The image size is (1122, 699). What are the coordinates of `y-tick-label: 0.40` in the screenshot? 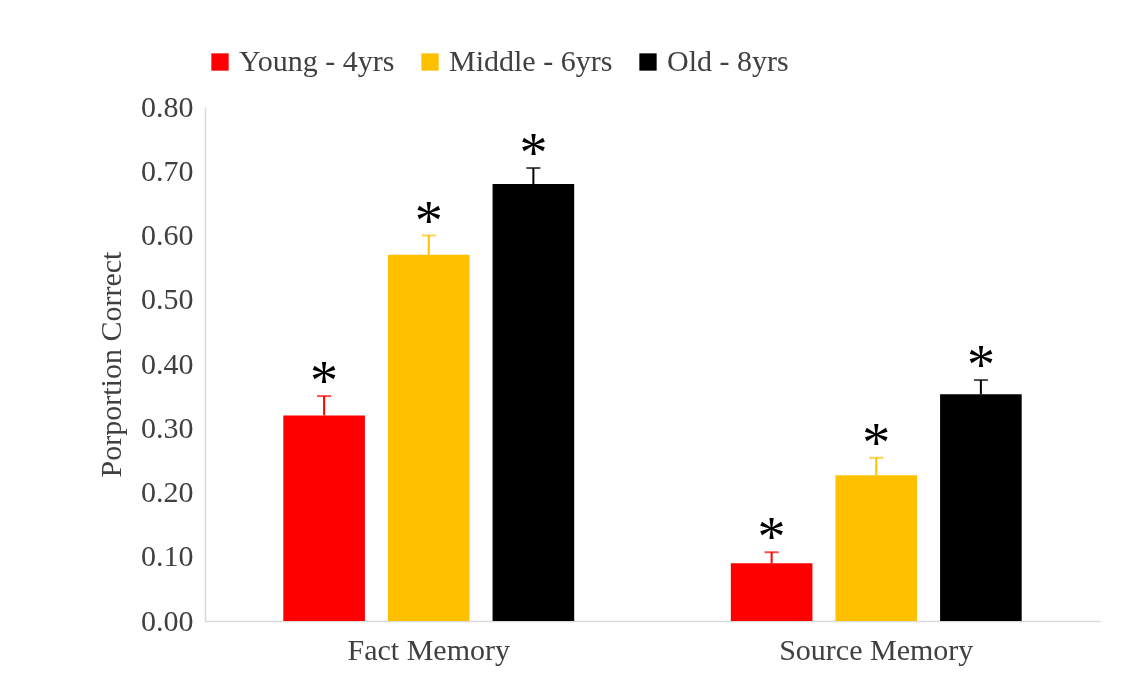 It's located at (167, 363).